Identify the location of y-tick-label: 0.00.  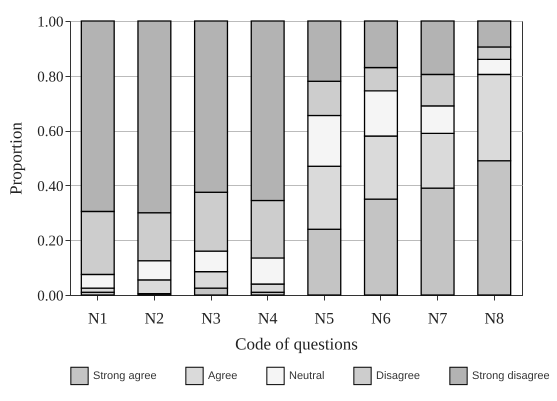
(50, 296).